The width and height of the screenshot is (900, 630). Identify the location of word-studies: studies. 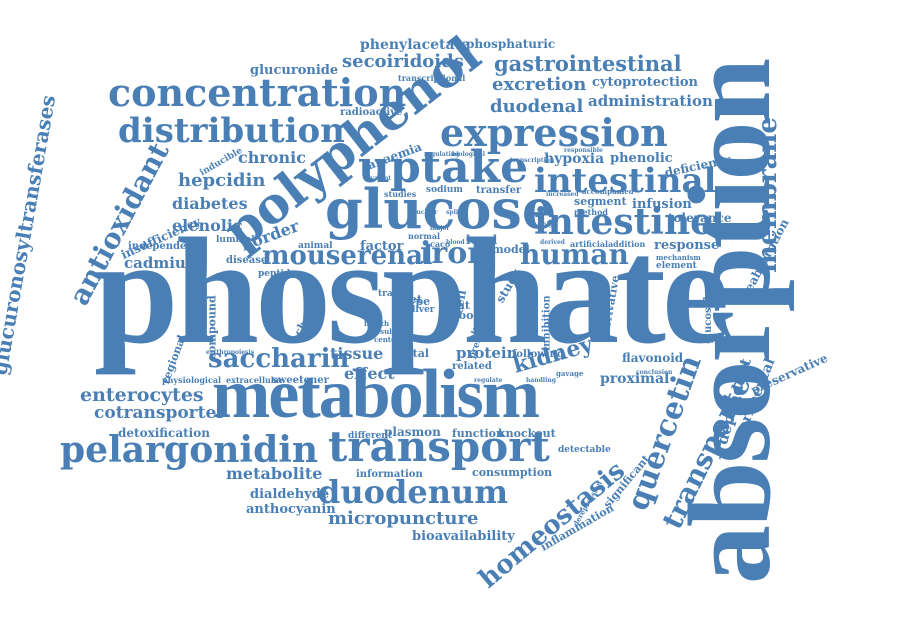
(400, 194).